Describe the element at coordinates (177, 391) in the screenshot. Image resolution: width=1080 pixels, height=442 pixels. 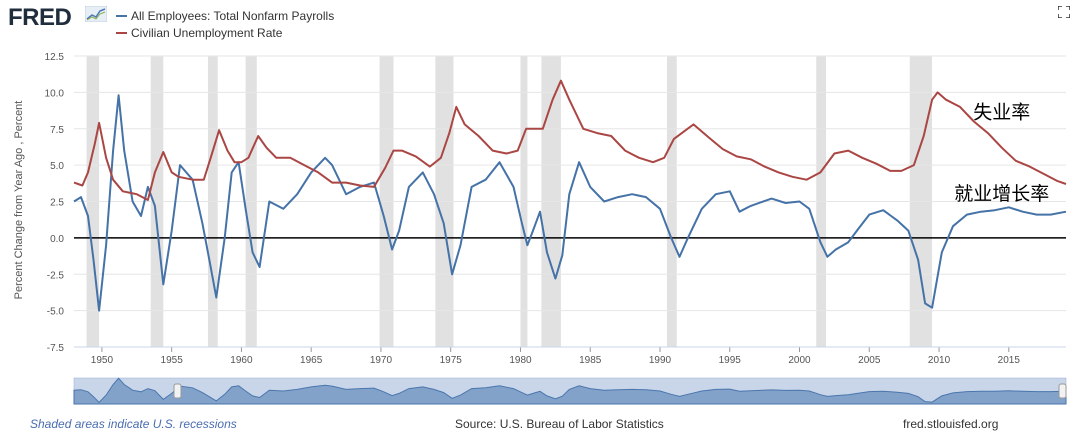
I see `navigator-handle-left` at that location.